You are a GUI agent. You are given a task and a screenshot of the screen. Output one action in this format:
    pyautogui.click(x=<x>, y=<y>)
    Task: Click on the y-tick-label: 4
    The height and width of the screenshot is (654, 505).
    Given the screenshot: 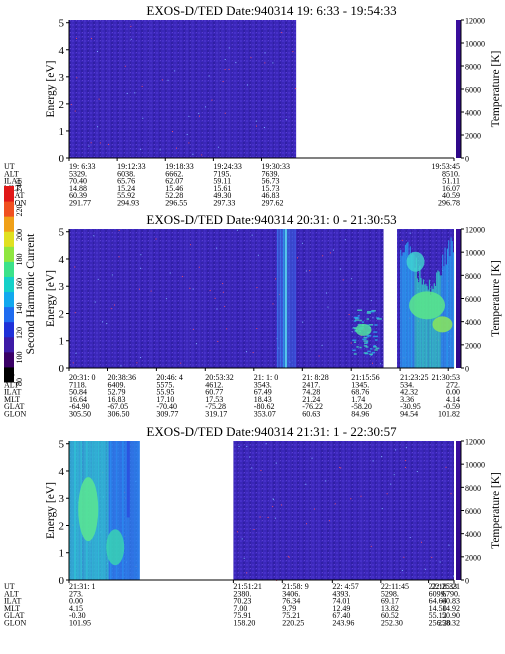 What is the action you would take?
    pyautogui.click(x=62, y=260)
    